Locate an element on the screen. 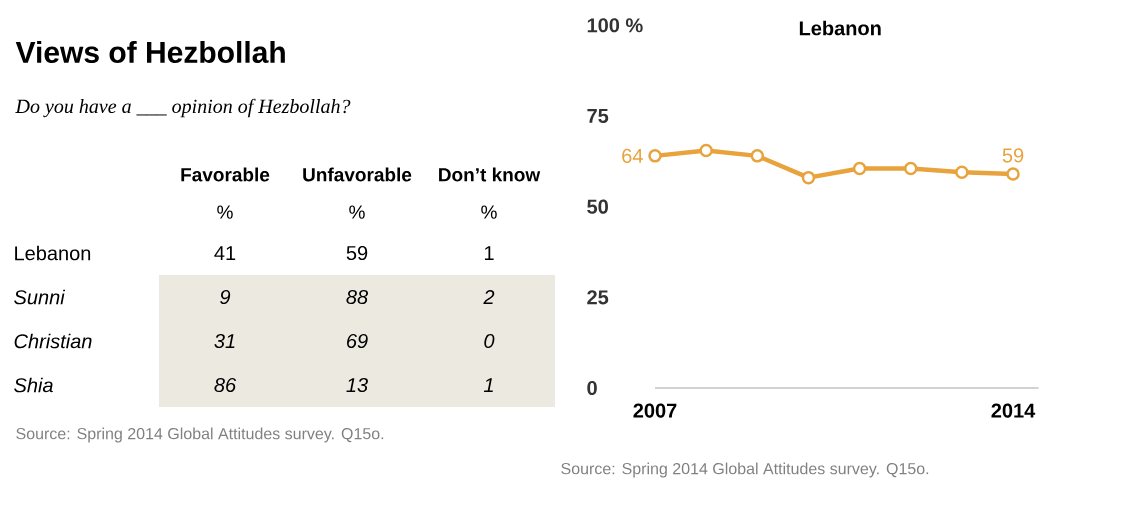 The width and height of the screenshot is (1129, 522). x-tick-label: Favorable is located at coordinates (225, 174).